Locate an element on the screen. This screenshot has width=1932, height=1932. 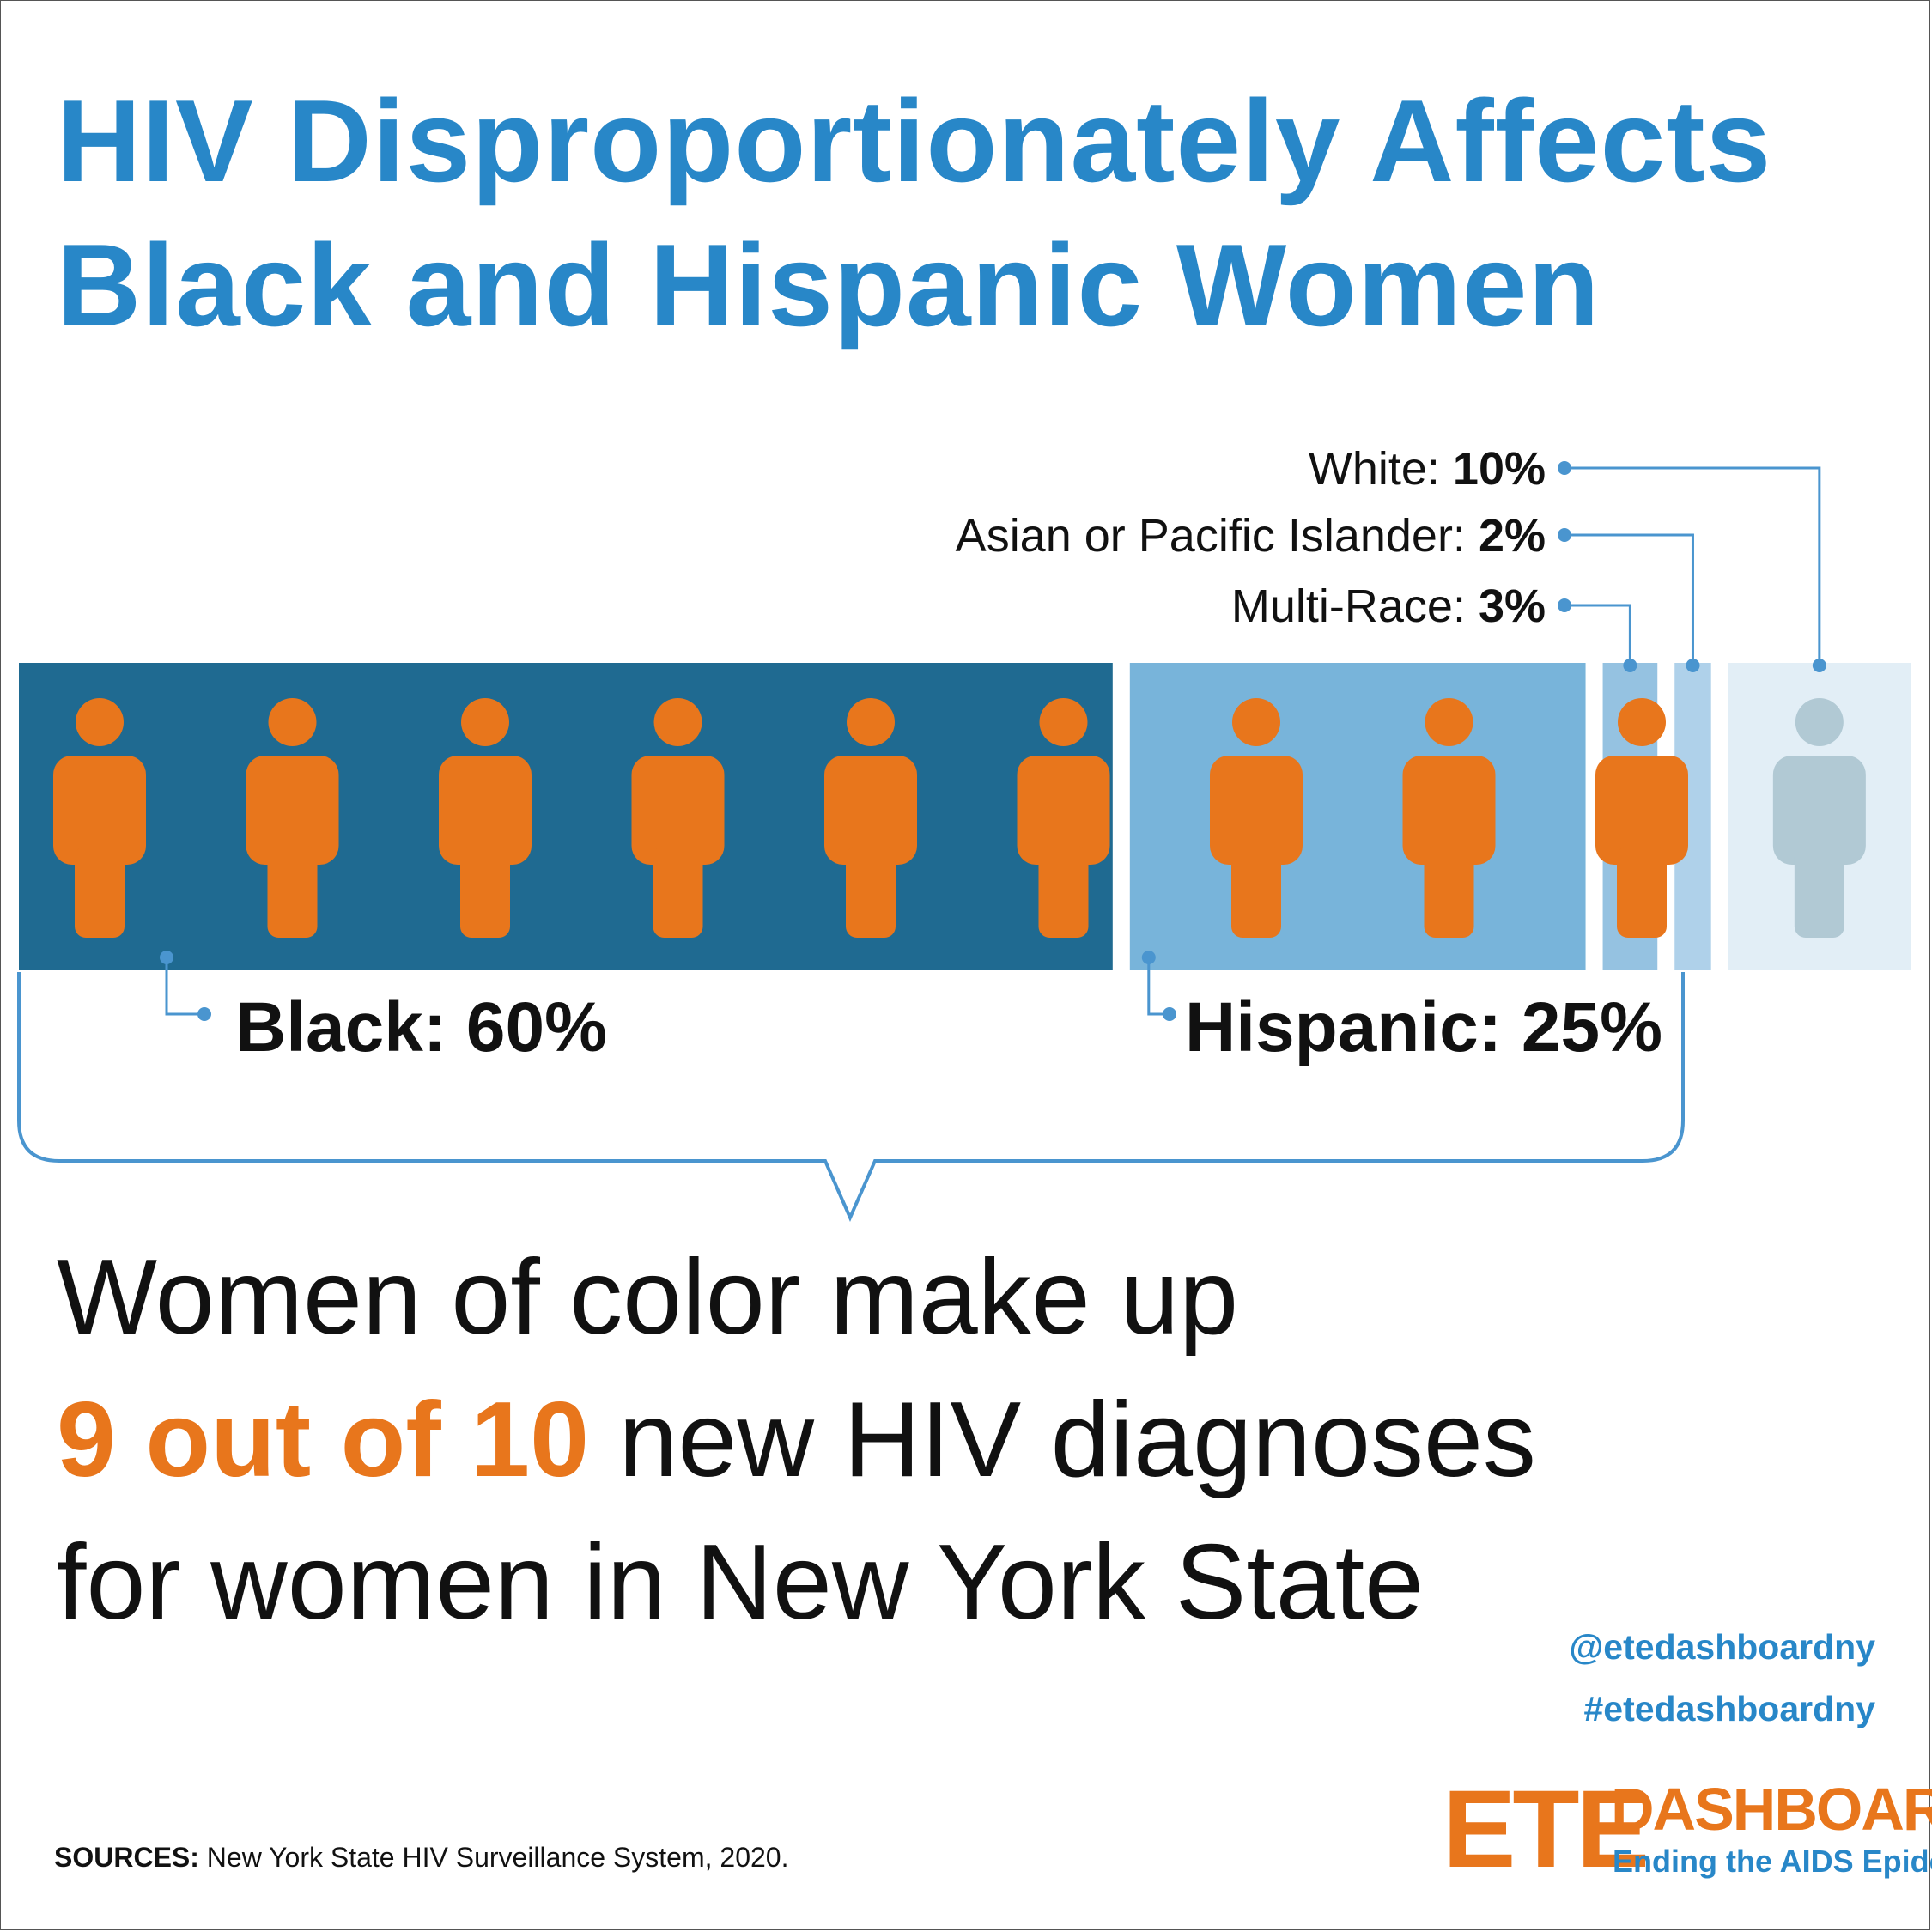
person-icons is located at coordinates (959, 818).